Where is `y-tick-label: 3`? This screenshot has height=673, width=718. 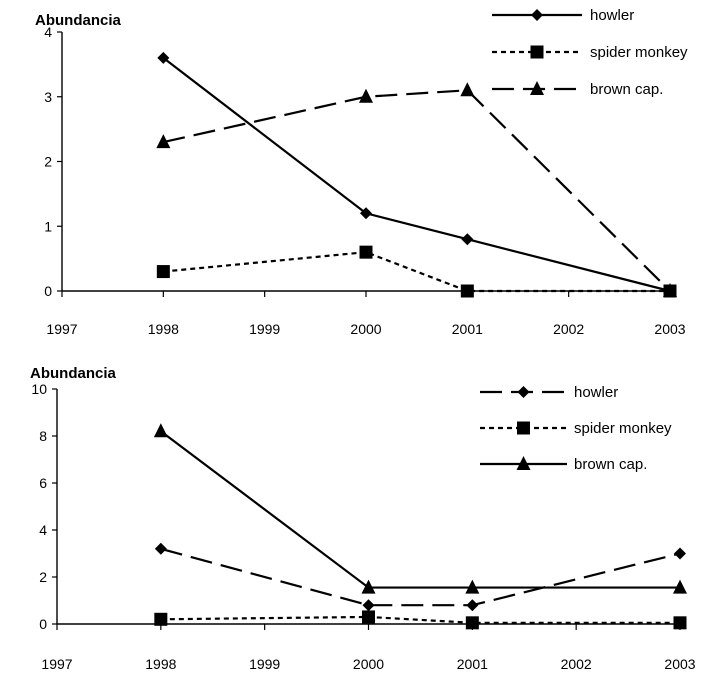 y-tick-label: 3 is located at coordinates (48, 97).